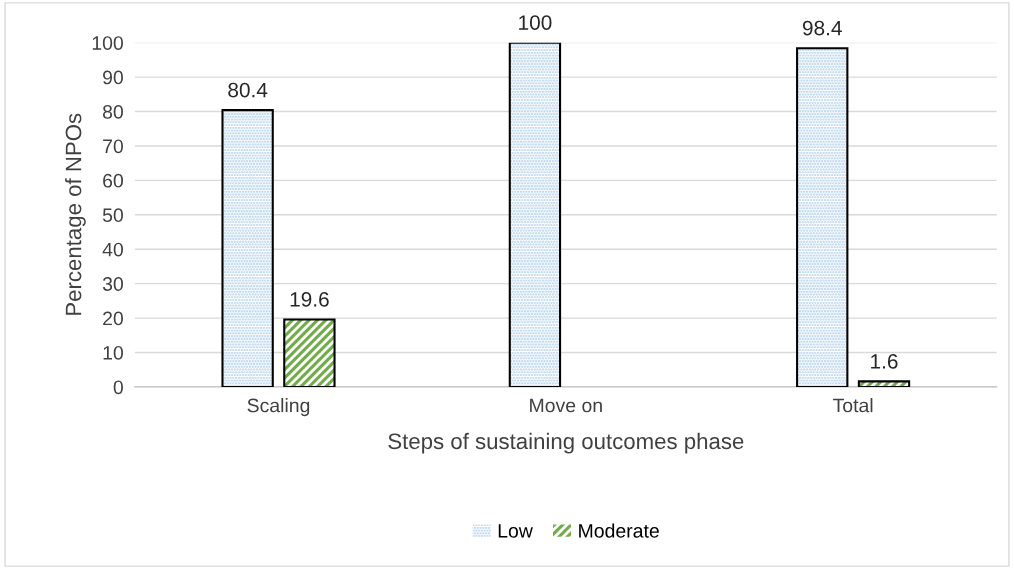  Describe the element at coordinates (853, 405) in the screenshot. I see `x-tick-label: Total` at that location.